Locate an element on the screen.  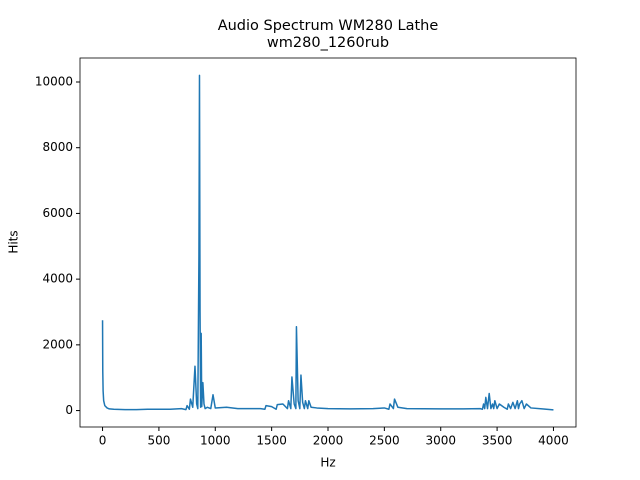
x-tick-label: 3500 is located at coordinates (497, 441).